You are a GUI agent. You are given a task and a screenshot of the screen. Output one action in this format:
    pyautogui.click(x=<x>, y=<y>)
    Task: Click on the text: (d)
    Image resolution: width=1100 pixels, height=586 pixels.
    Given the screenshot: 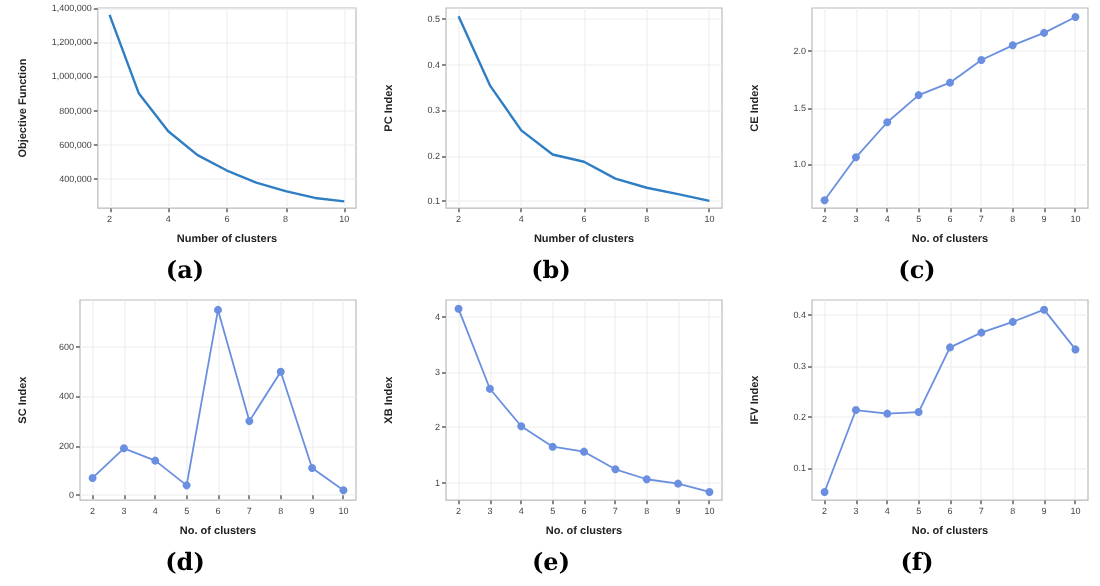 What is the action you would take?
    pyautogui.click(x=185, y=562)
    